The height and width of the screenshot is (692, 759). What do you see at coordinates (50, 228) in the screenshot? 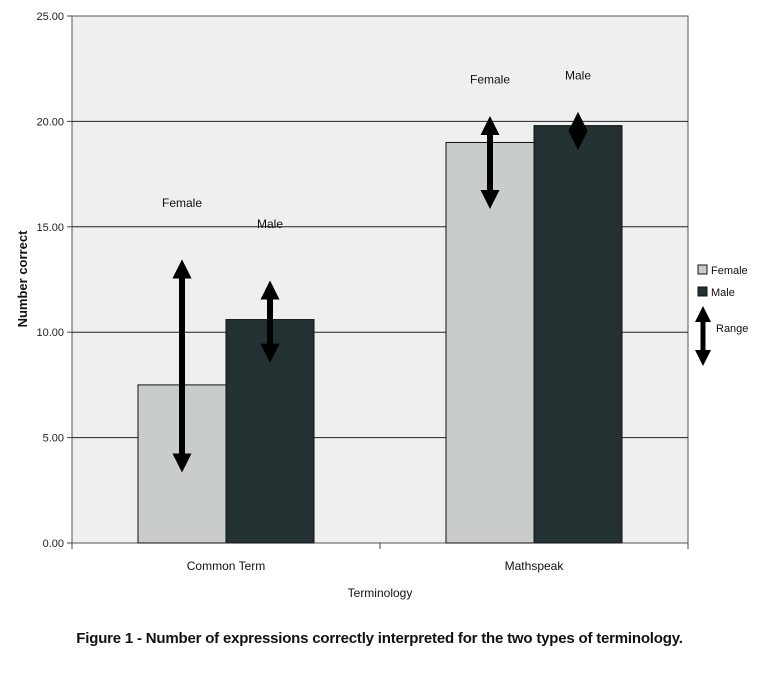
I see `y-tick-label: 15.00` at bounding box center [50, 228].